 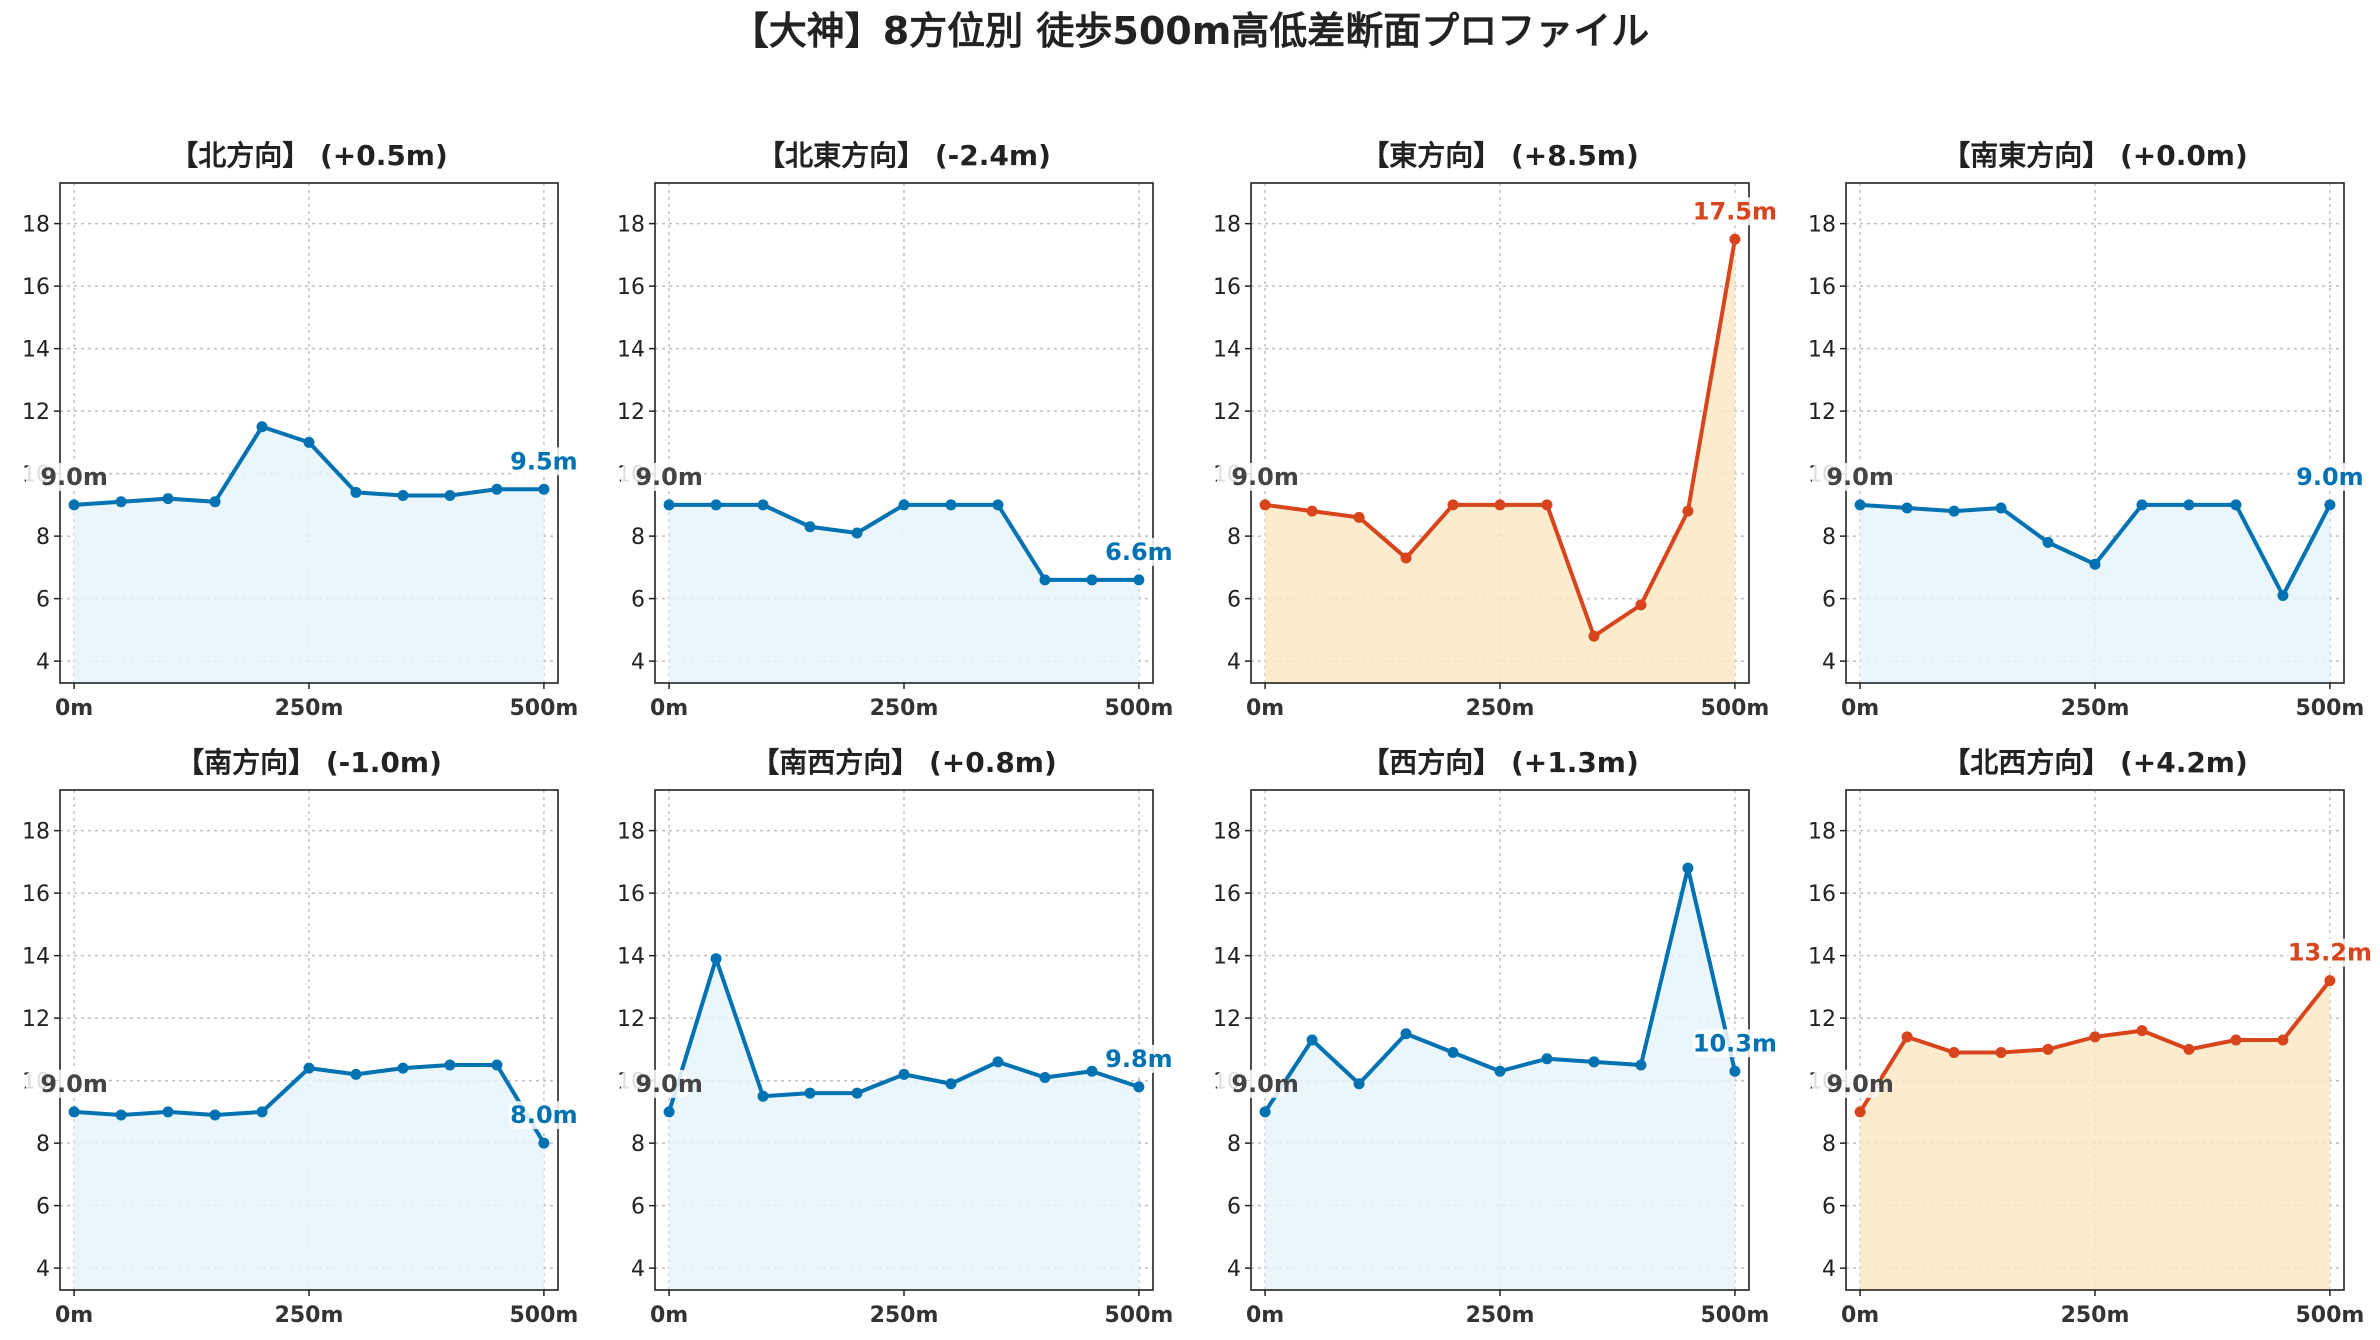 What do you see at coordinates (1139, 552) in the screenshot?
I see `end-value-label: 6.6m` at bounding box center [1139, 552].